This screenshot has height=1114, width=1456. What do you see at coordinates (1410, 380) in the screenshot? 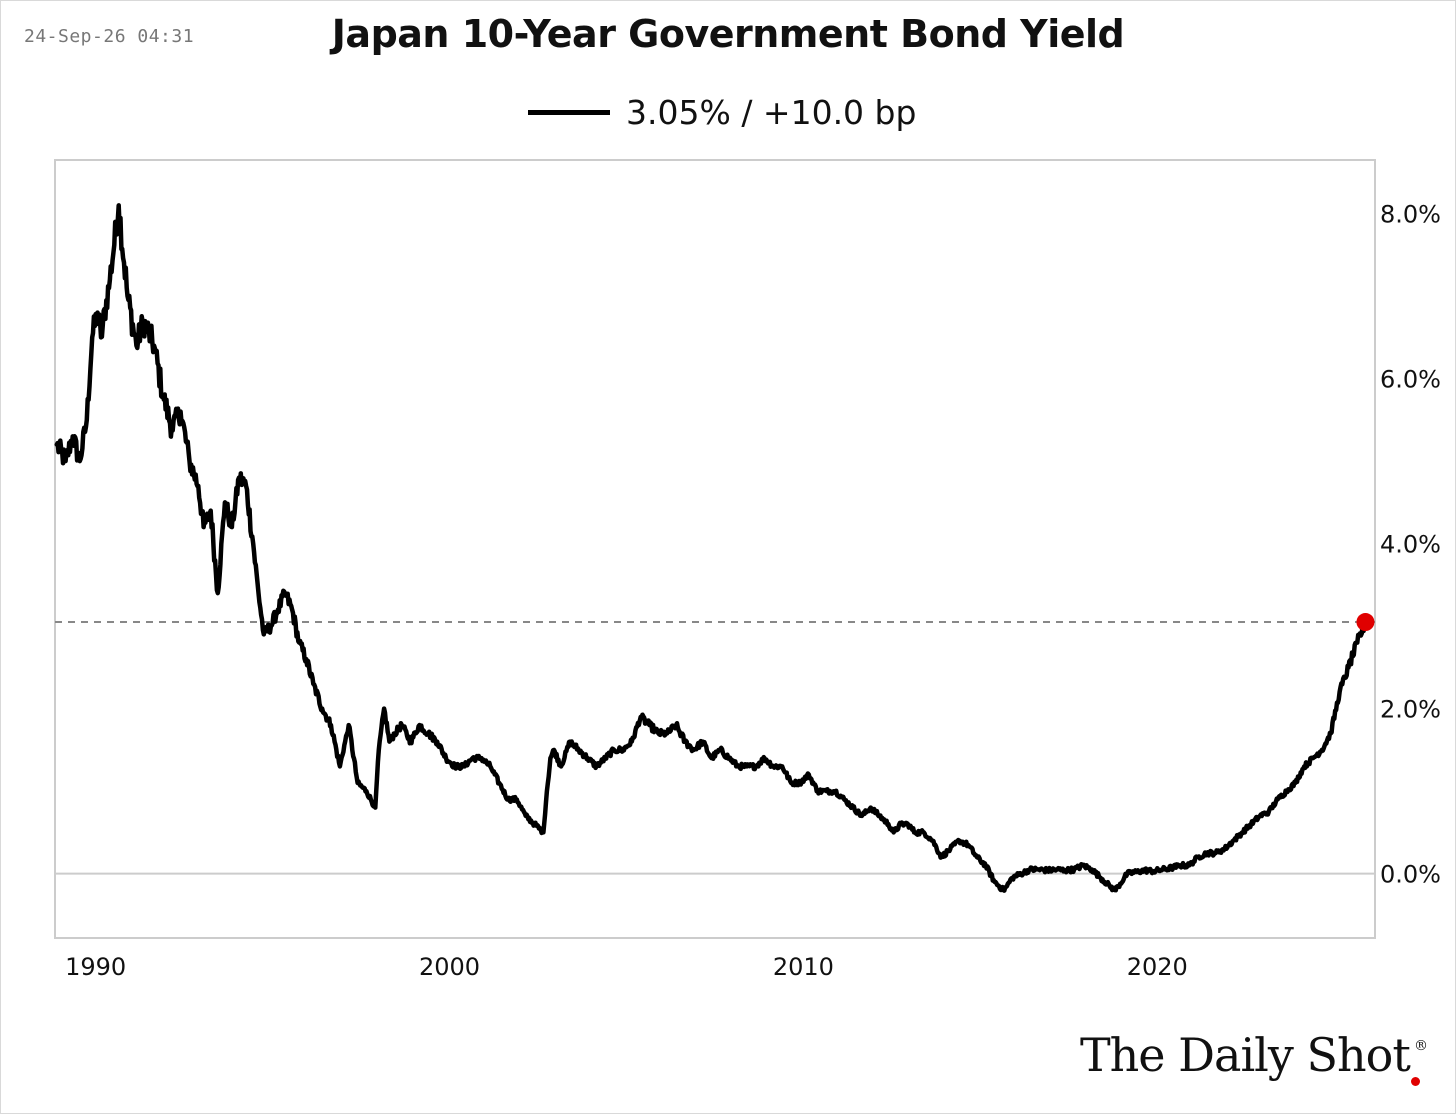
I see `y-tick-label: 6.0%` at bounding box center [1410, 380].